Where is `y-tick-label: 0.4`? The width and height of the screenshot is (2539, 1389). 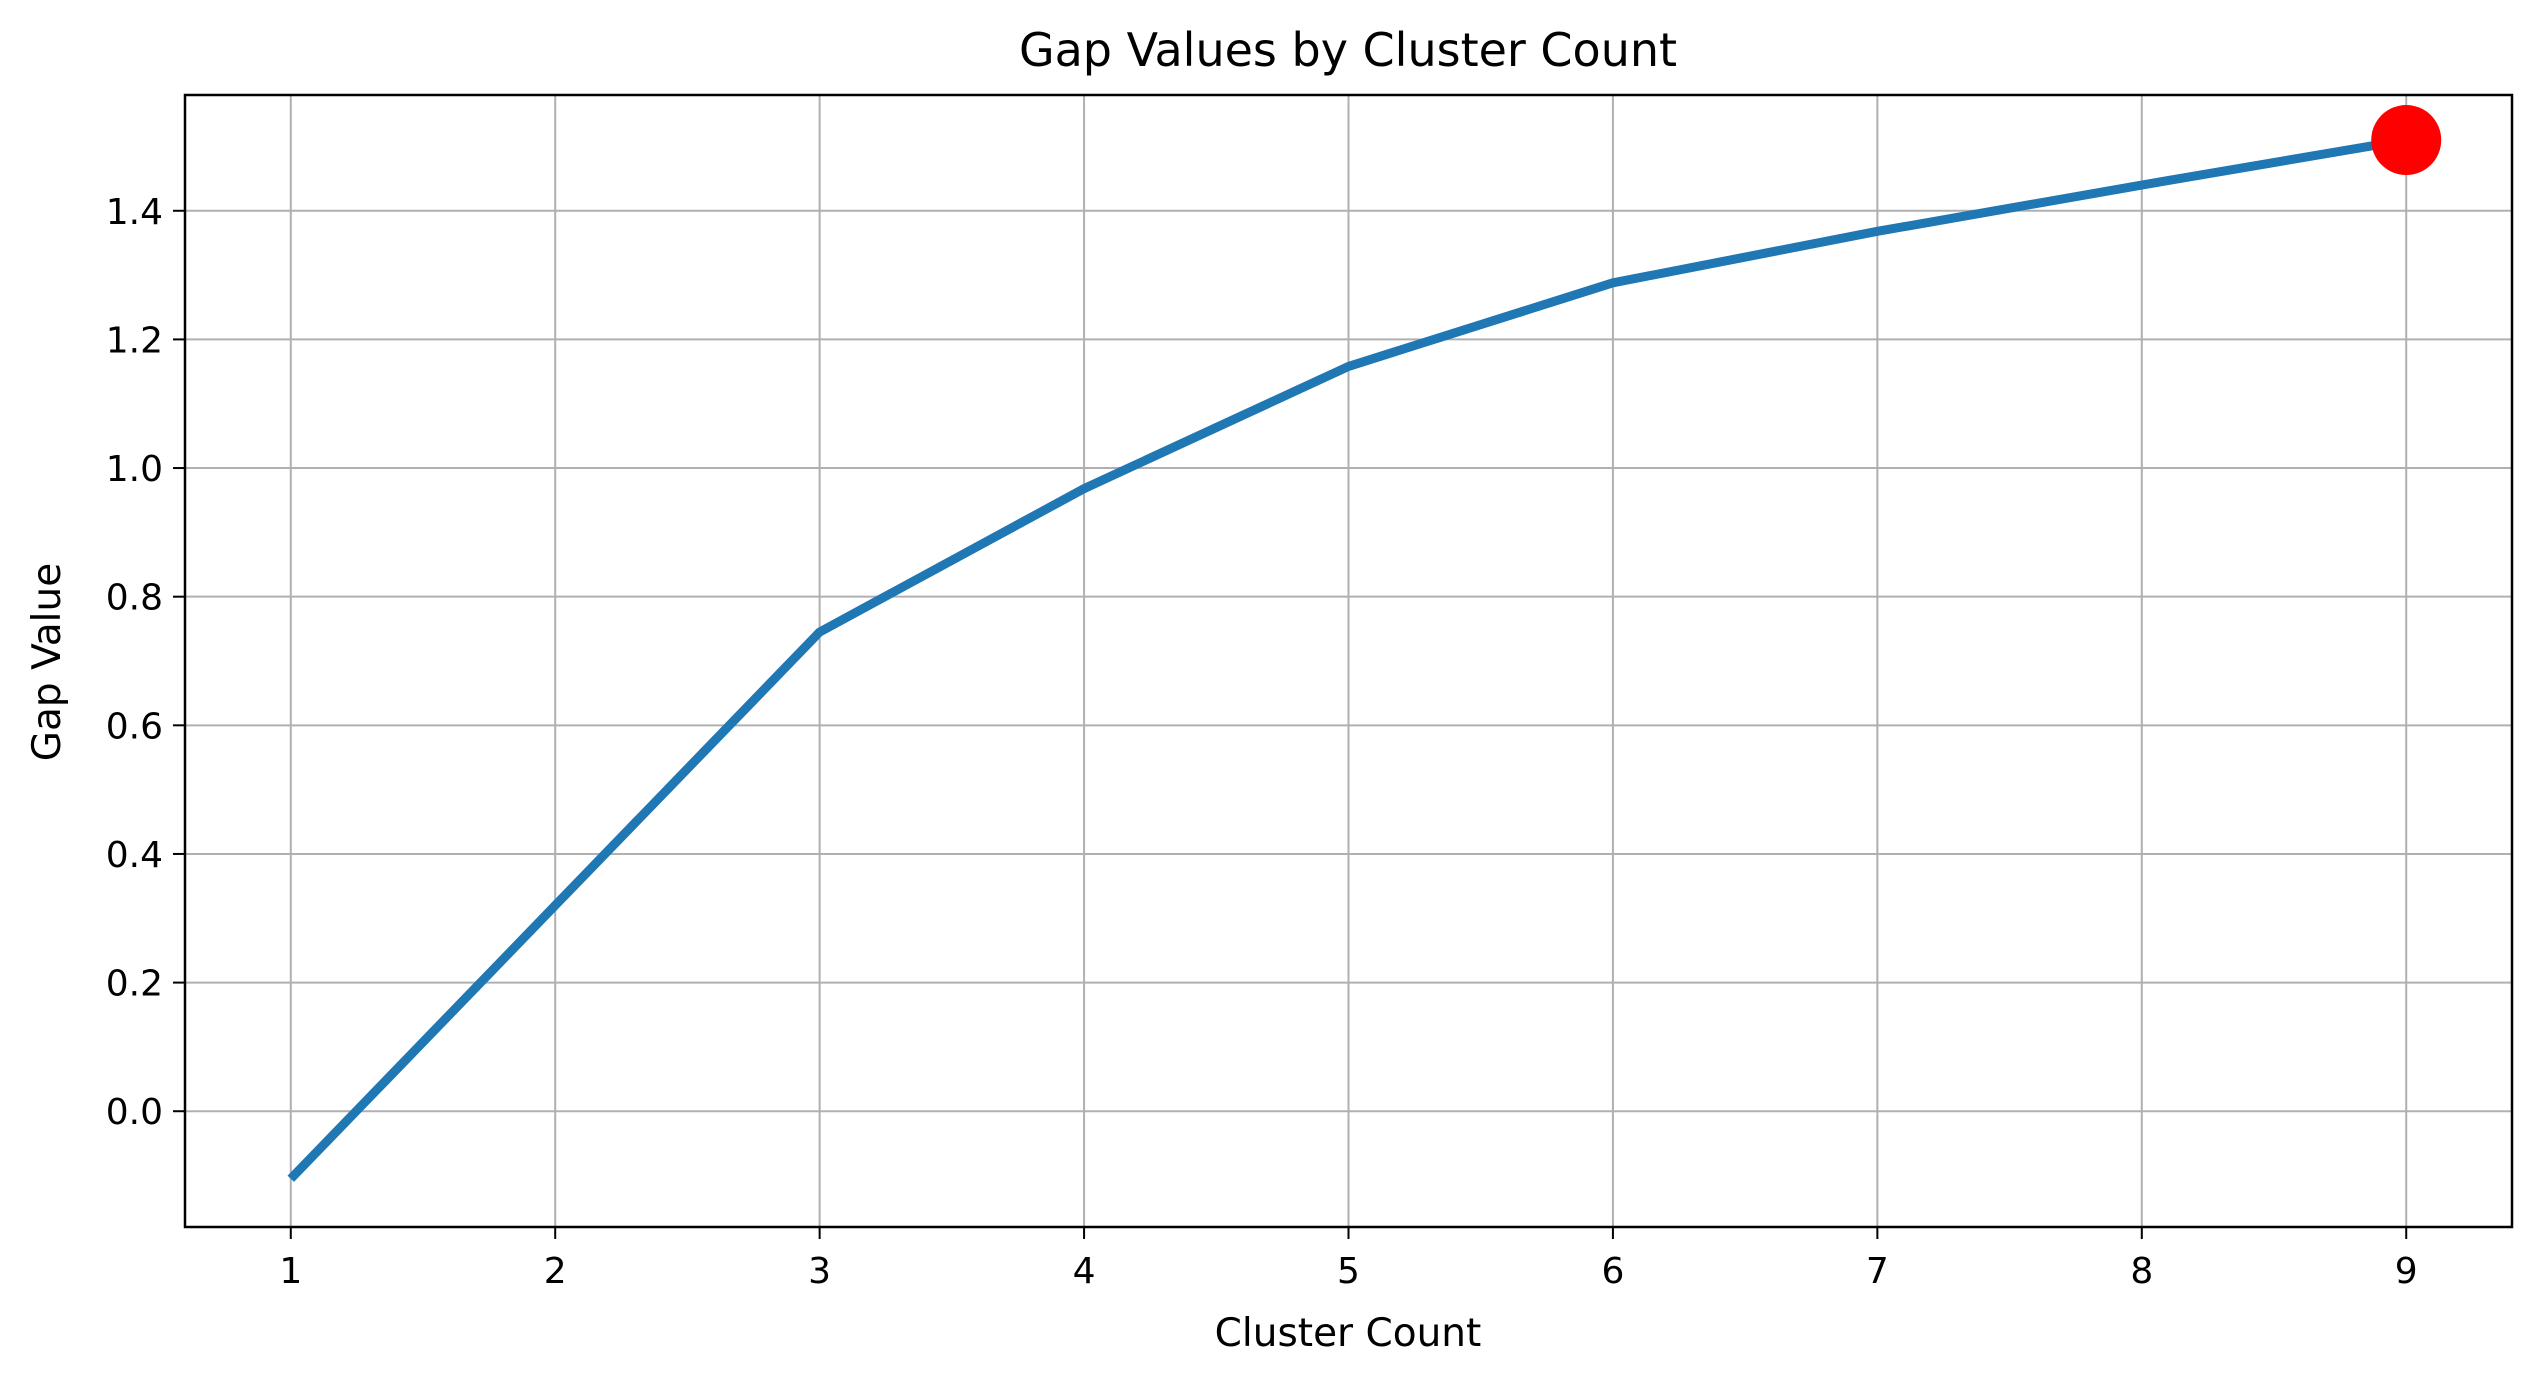 y-tick-label: 0.4 is located at coordinates (134, 855).